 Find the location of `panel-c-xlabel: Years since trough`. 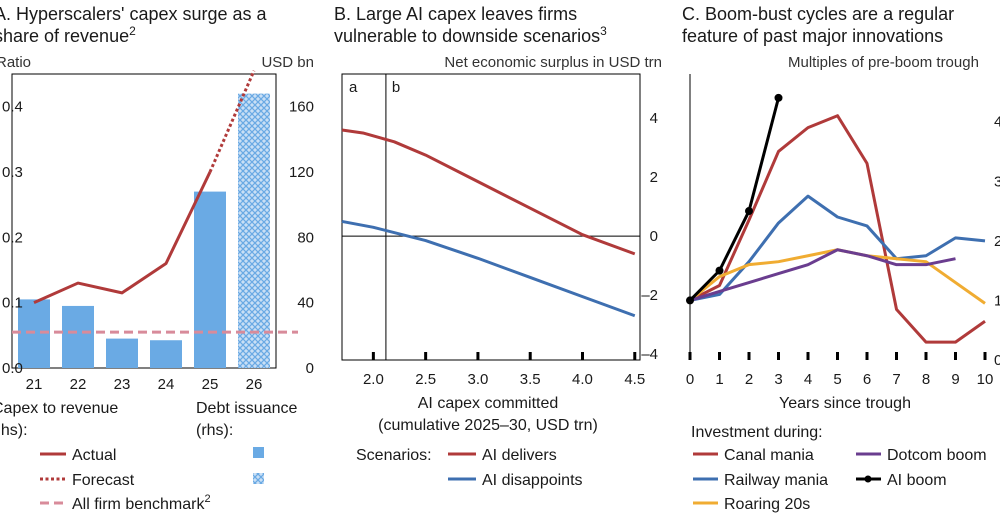

panel-c-xlabel: Years since trough is located at coordinates (845, 403).